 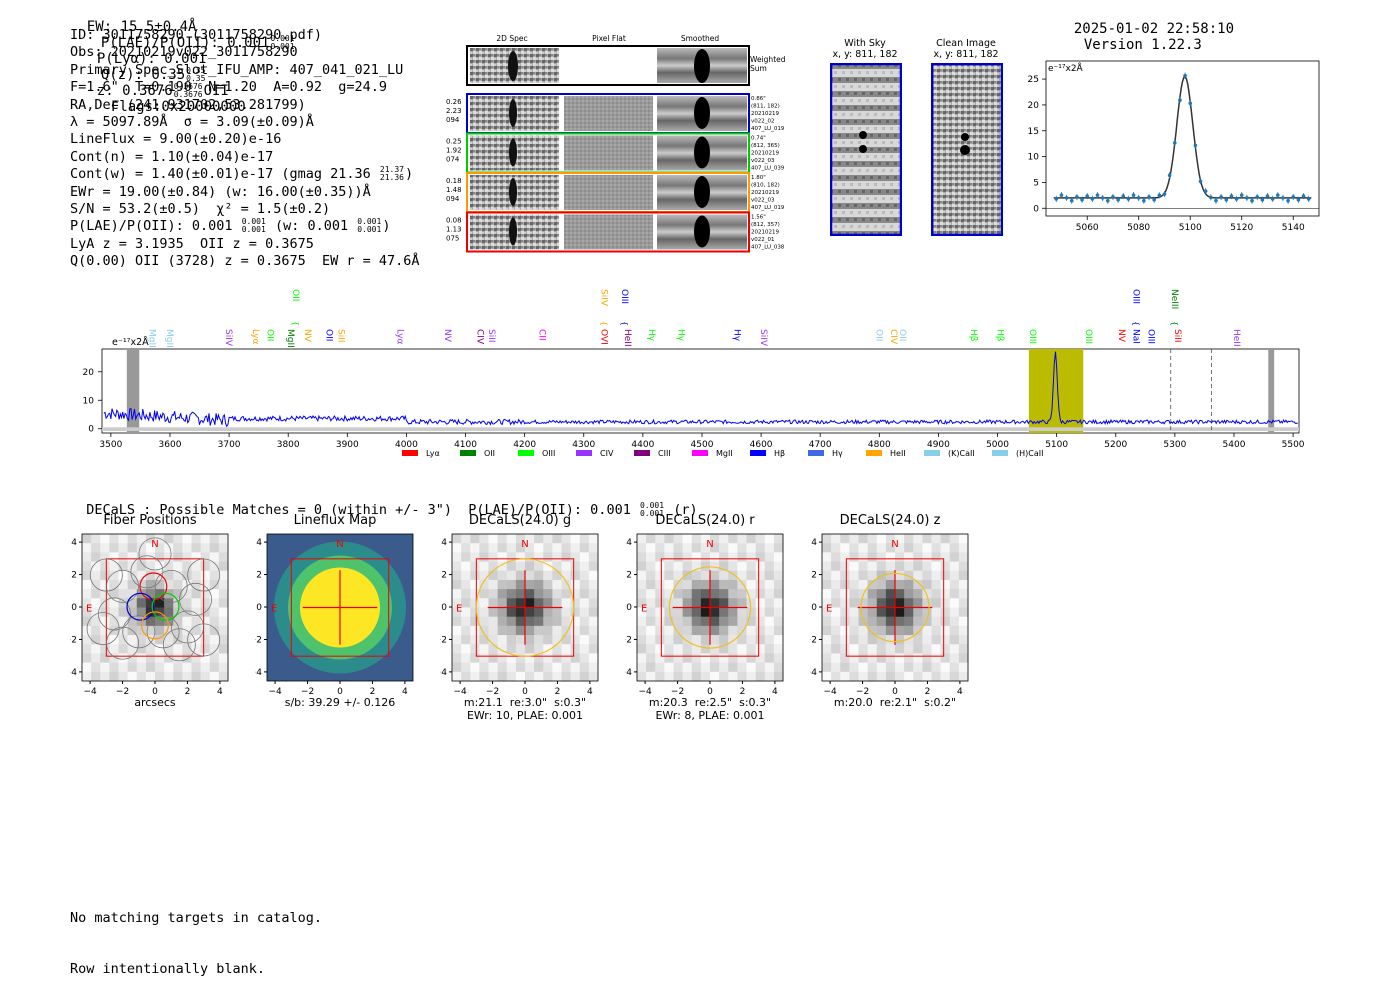 I want to click on legend-label: OIII, so click(x=548, y=453).